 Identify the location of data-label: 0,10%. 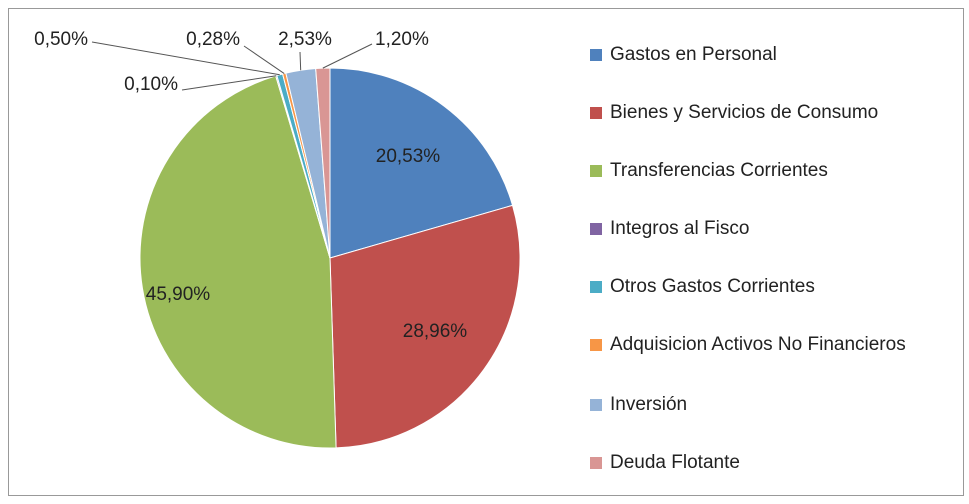
(151, 84).